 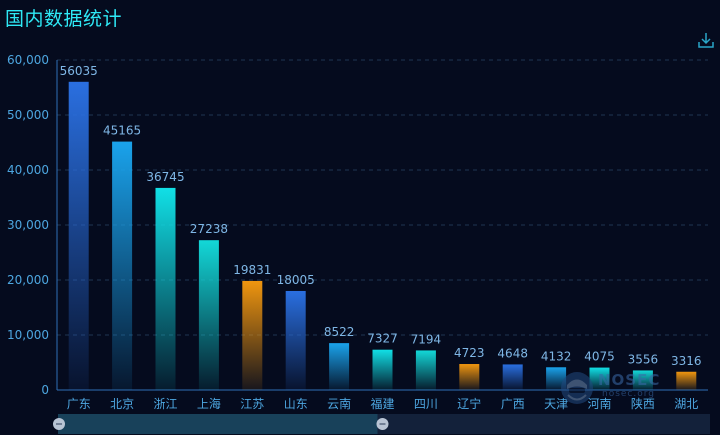 What do you see at coordinates (513, 404) in the screenshot?
I see `x-tick-label: 广西` at bounding box center [513, 404].